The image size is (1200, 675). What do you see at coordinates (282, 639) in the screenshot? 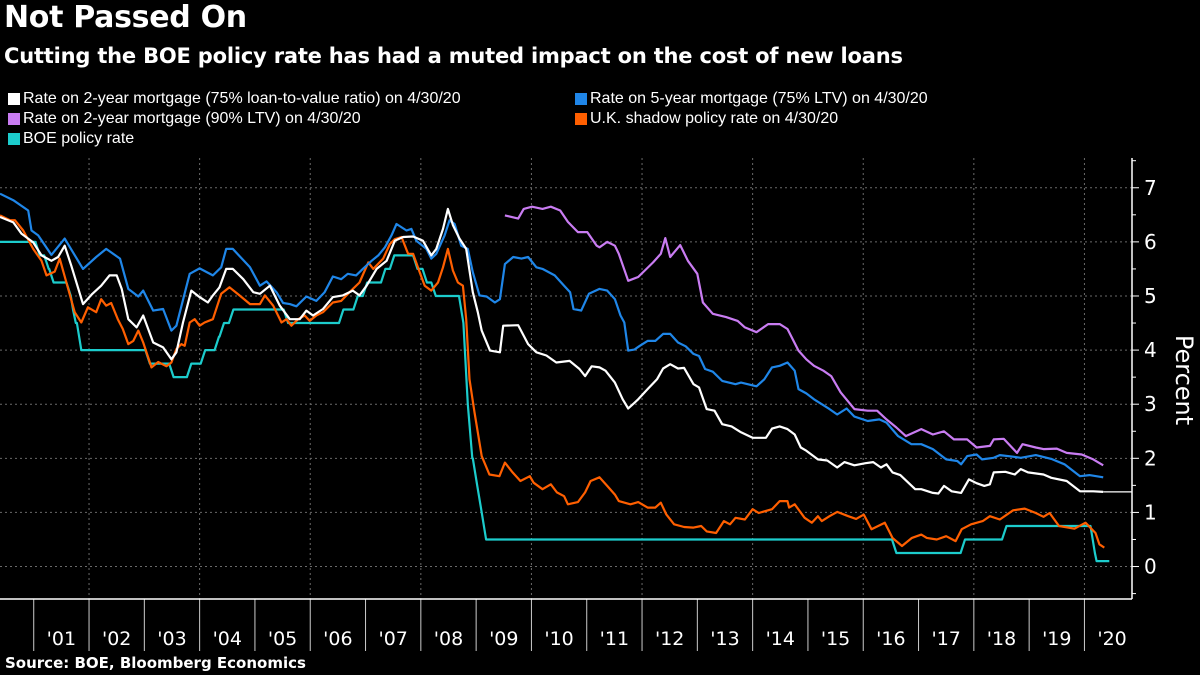
I see `x-tick-label: '05` at bounding box center [282, 639].